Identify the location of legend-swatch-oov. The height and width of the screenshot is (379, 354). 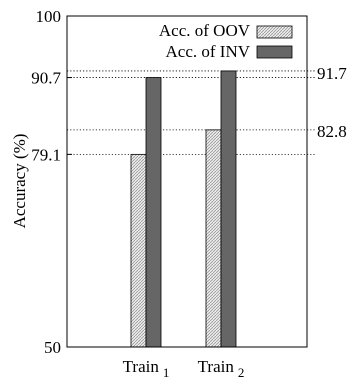
(274, 32).